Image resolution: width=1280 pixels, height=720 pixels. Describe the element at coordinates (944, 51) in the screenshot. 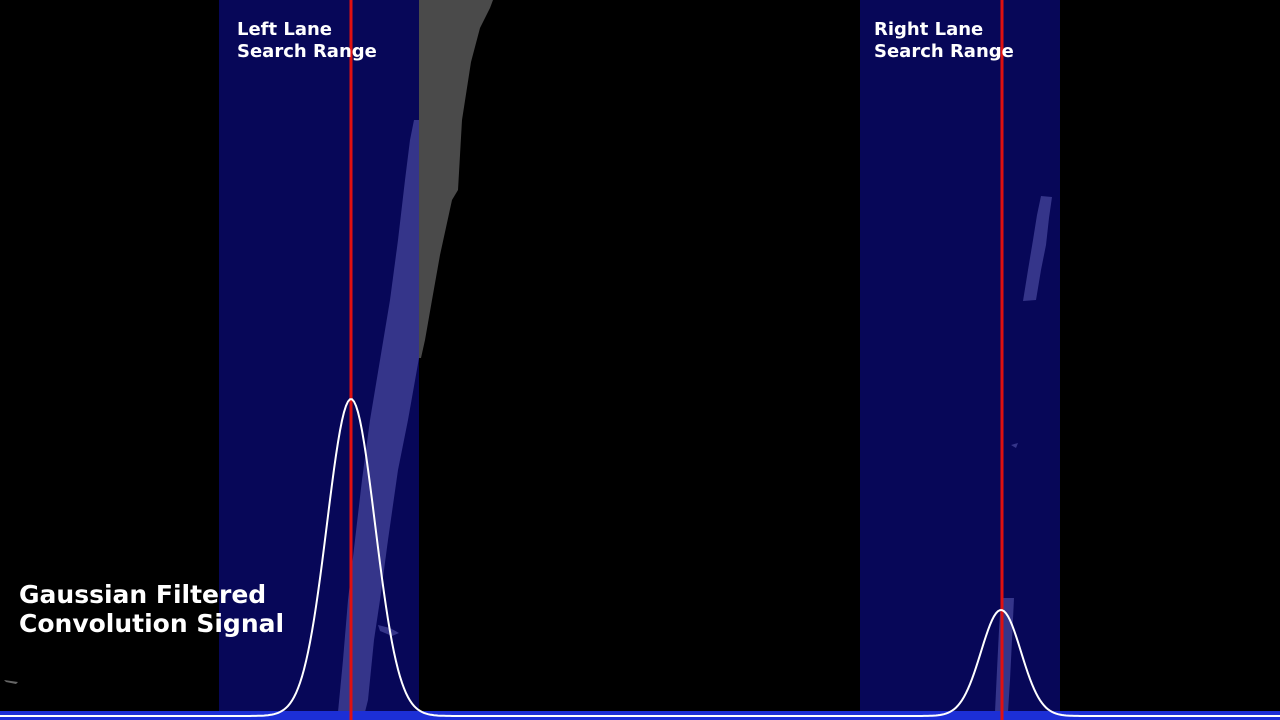

I see `right-label-line-2: Search Range` at that location.